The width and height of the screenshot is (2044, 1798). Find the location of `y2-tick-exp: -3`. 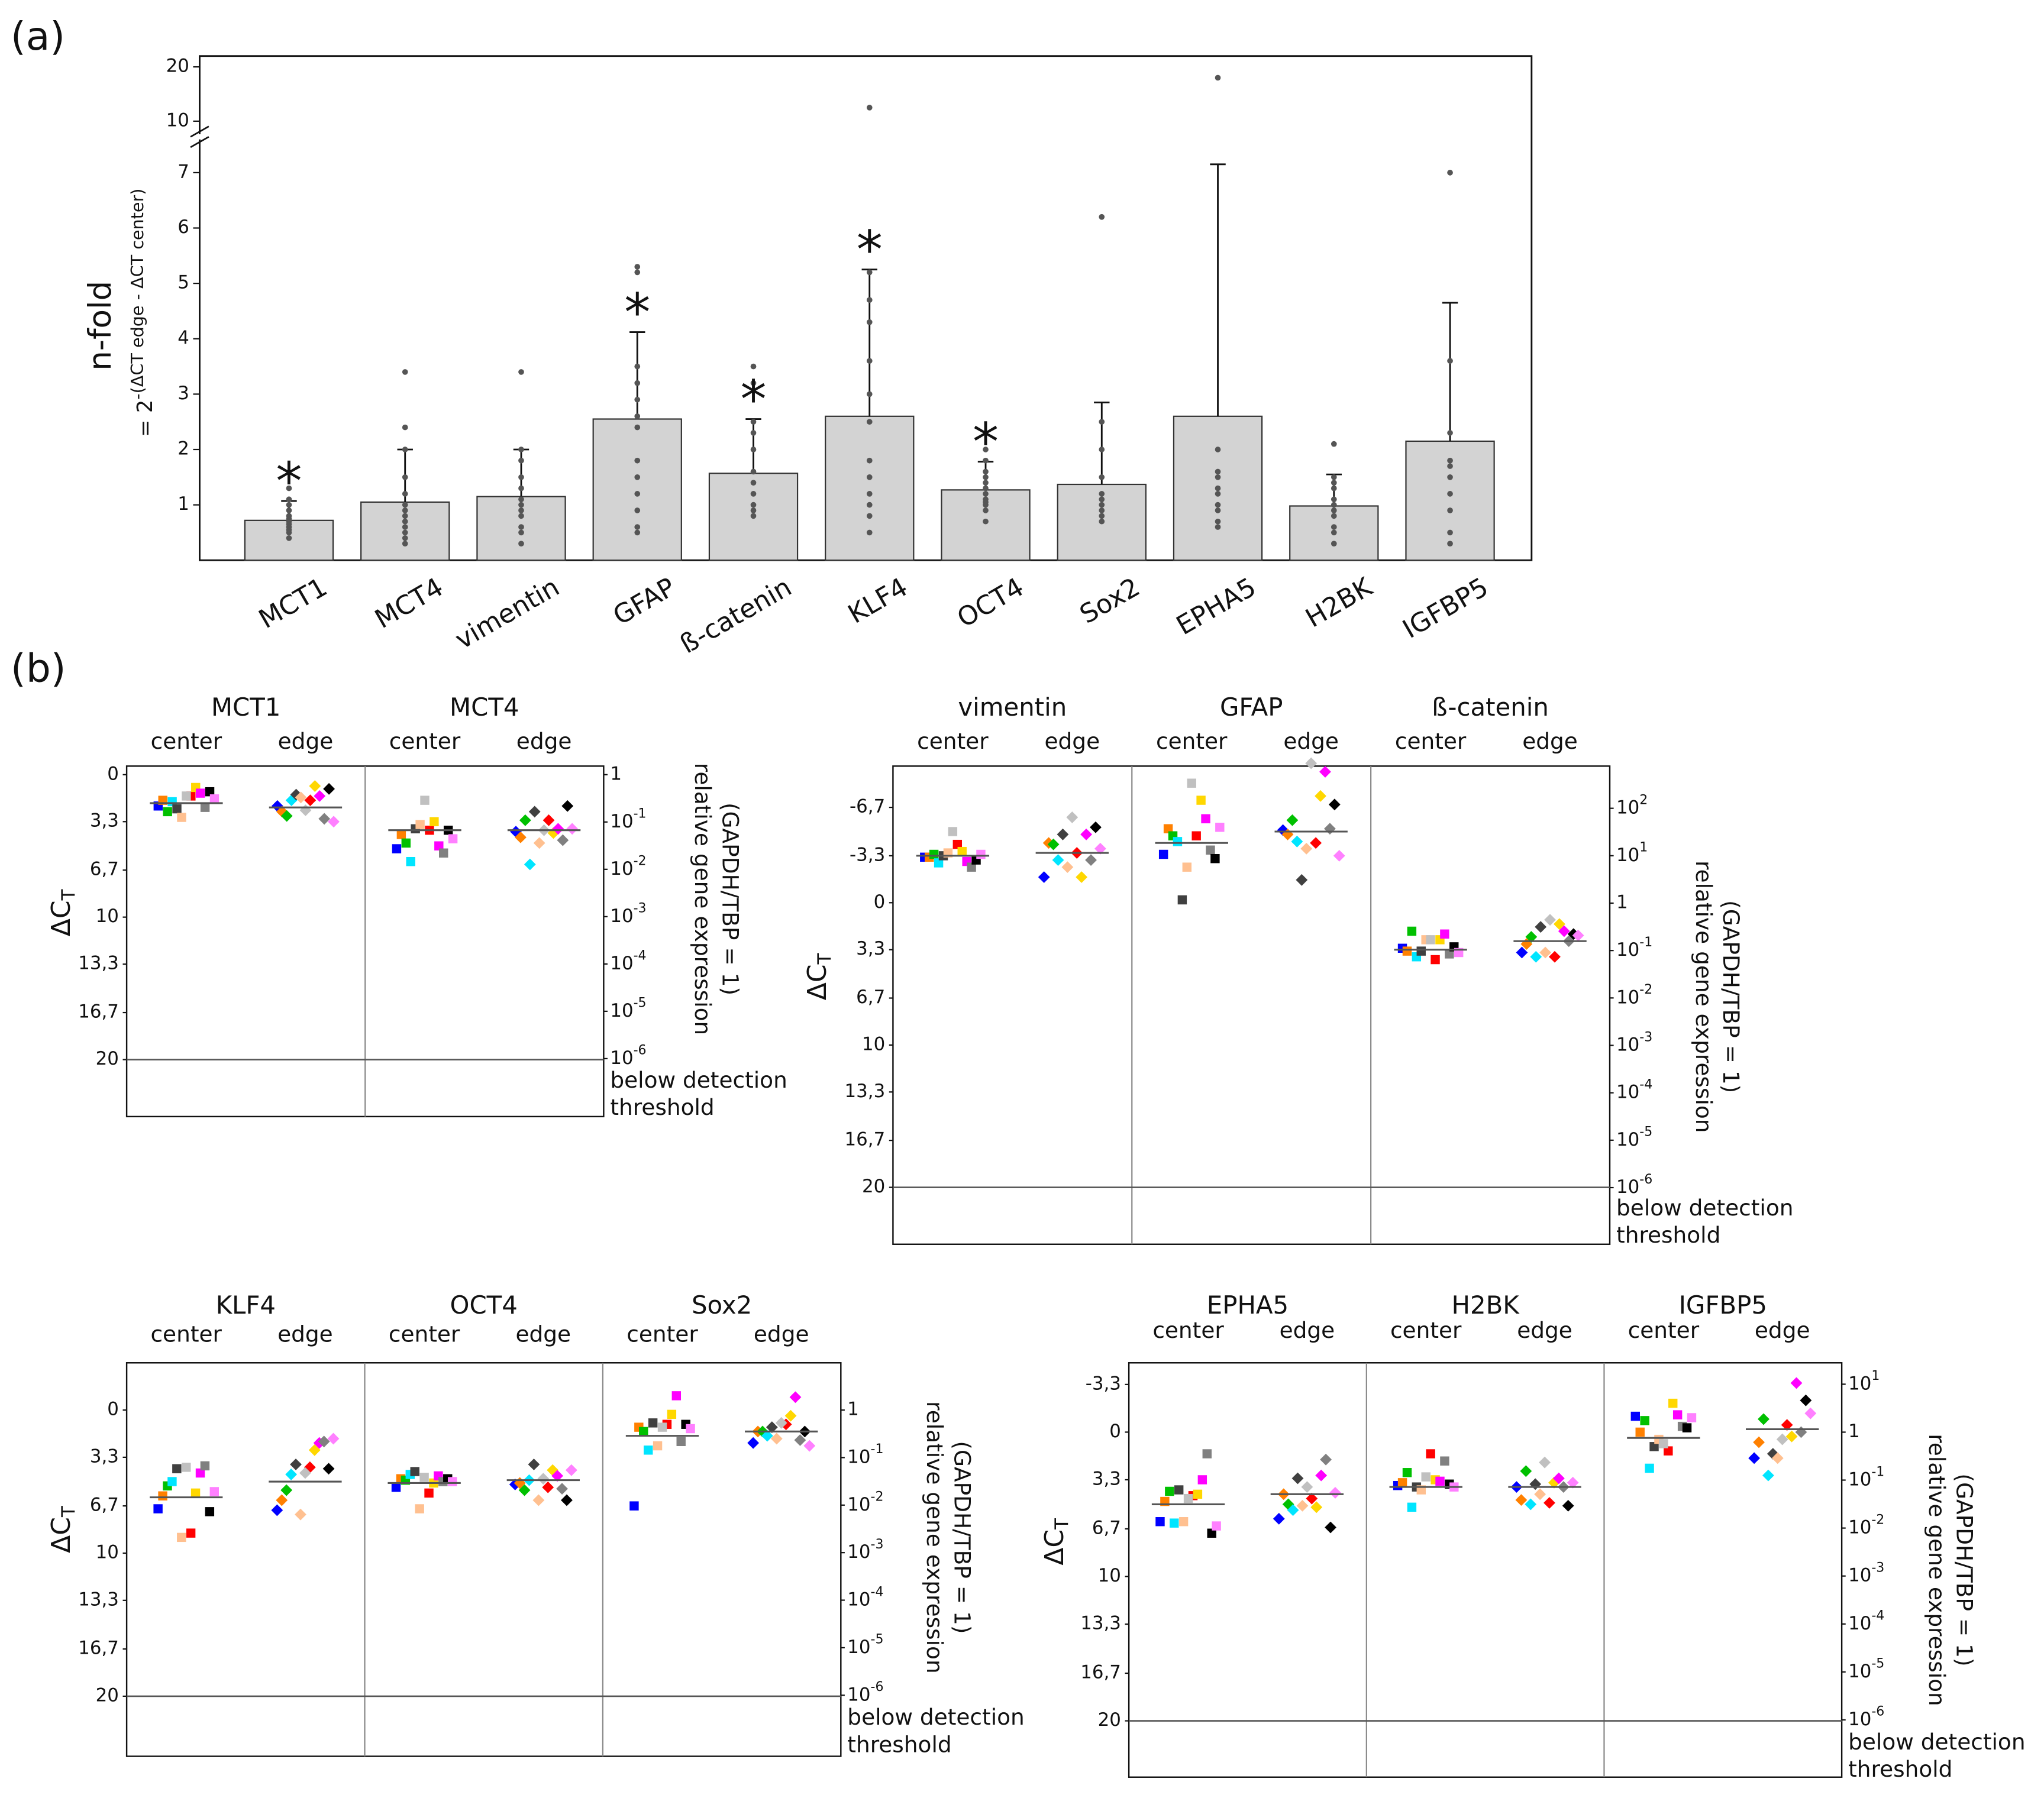

y2-tick-exp: -3 is located at coordinates (877, 1544).